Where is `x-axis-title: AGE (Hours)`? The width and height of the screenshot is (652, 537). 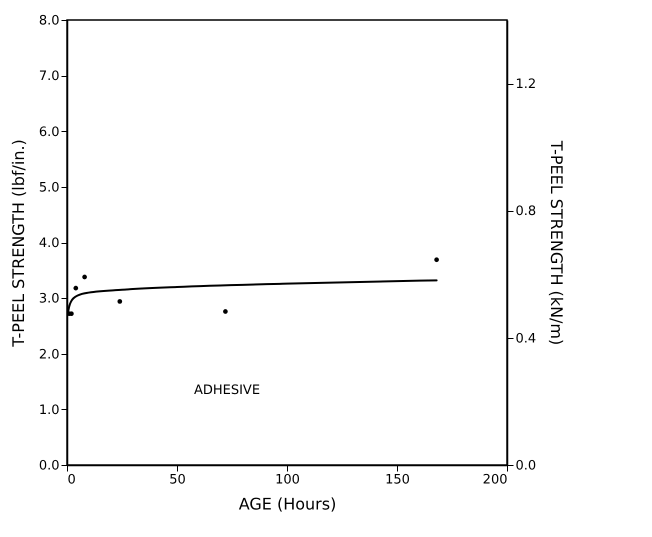 x-axis-title: AGE (Hours) is located at coordinates (287, 504).